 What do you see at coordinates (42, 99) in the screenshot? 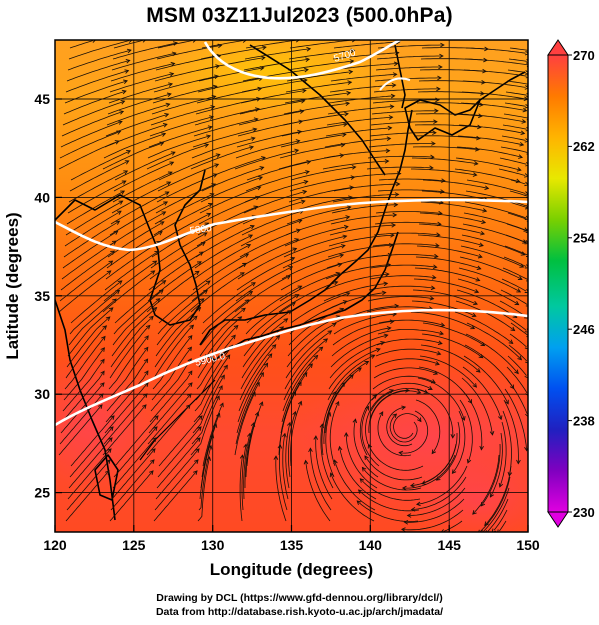
I see `y-tick-label: 45` at bounding box center [42, 99].